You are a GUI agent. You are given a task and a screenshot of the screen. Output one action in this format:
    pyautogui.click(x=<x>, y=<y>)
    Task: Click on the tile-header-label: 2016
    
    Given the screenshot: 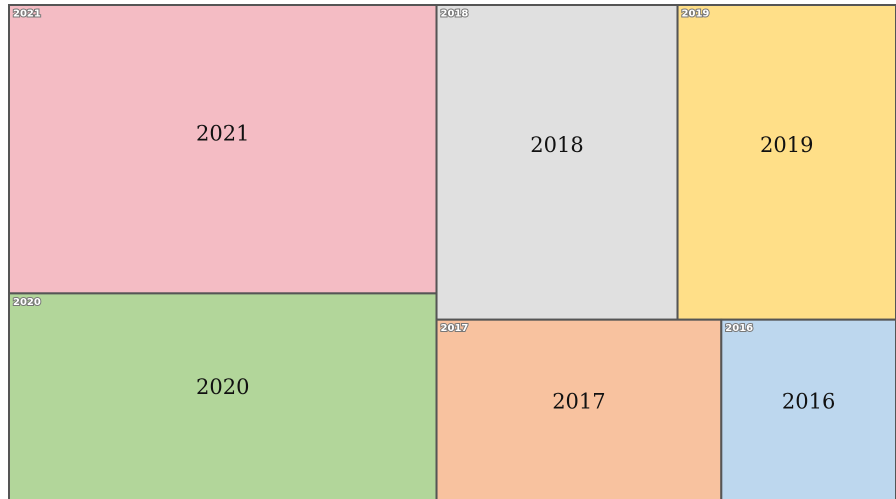 What is the action you would take?
    pyautogui.click(x=739, y=328)
    